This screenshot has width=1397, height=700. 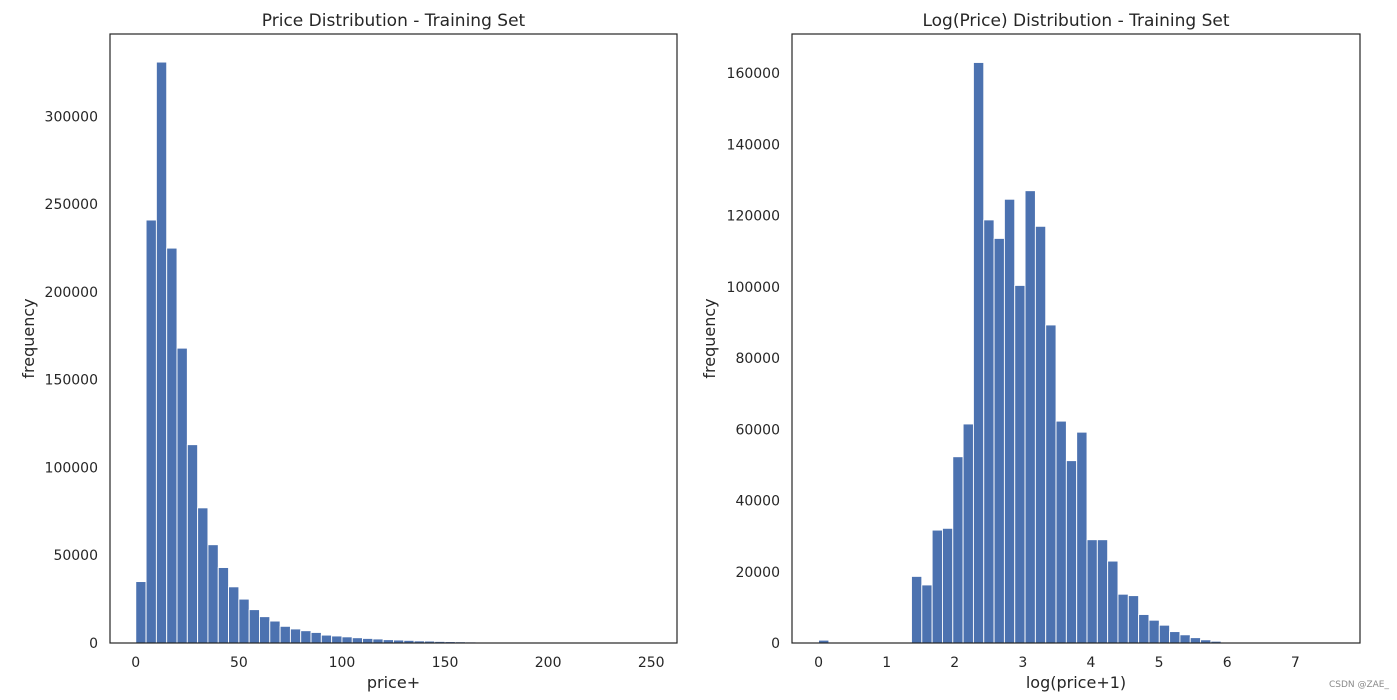 I want to click on y-tick-label: 140000, so click(x=753, y=145).